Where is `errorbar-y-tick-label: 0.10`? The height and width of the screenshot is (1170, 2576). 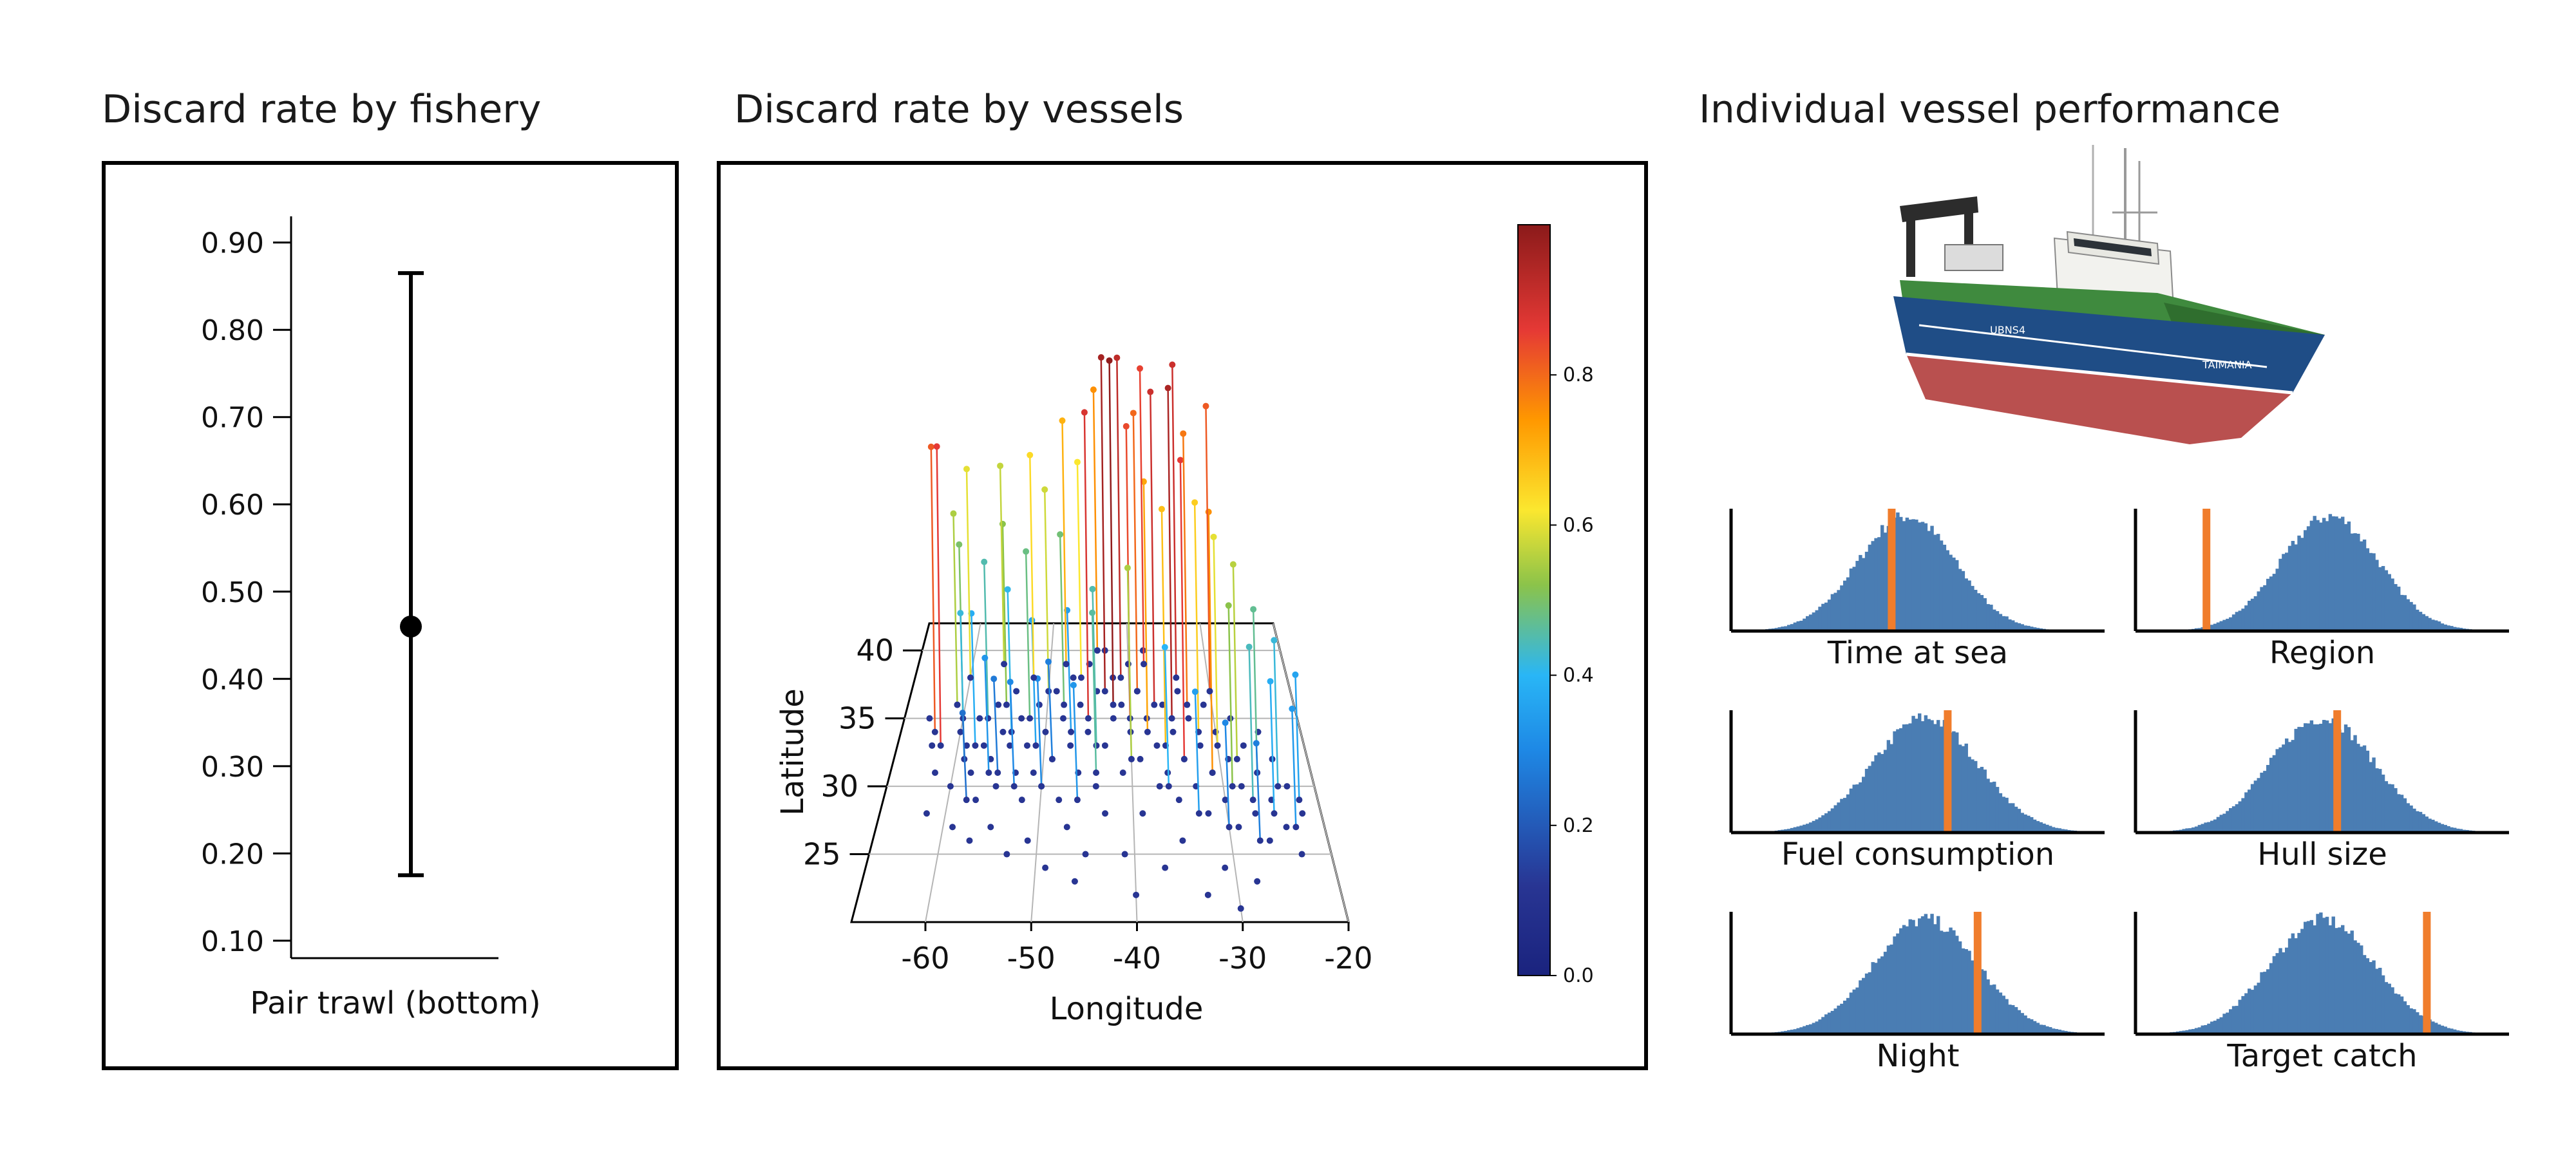 errorbar-y-tick-label: 0.10 is located at coordinates (232, 941).